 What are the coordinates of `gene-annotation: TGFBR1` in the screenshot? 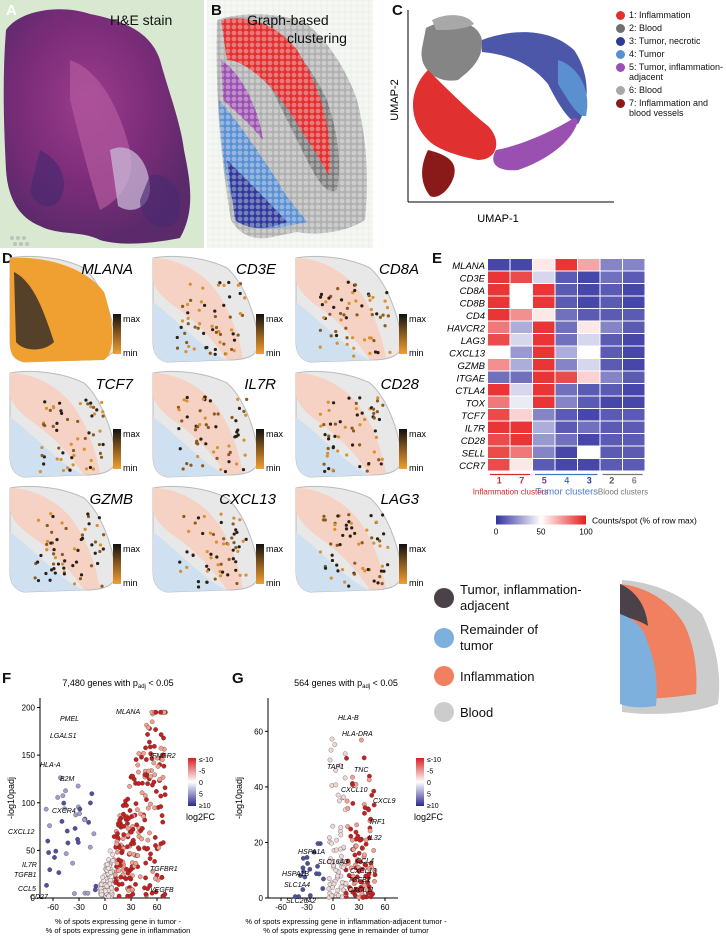 It's located at (164, 869).